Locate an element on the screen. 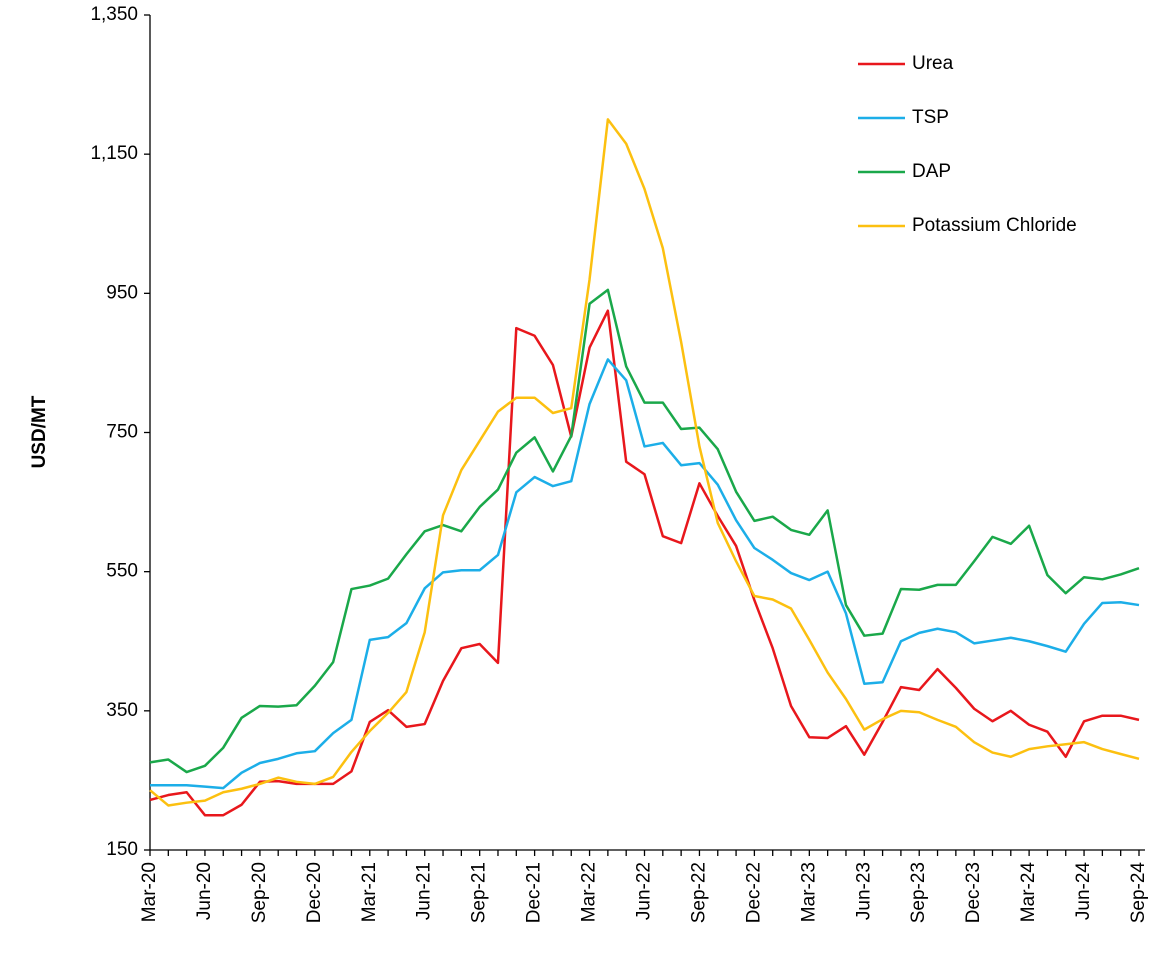 The height and width of the screenshot is (960, 1173). x-tick-label: Mar-23 is located at coordinates (808, 892).